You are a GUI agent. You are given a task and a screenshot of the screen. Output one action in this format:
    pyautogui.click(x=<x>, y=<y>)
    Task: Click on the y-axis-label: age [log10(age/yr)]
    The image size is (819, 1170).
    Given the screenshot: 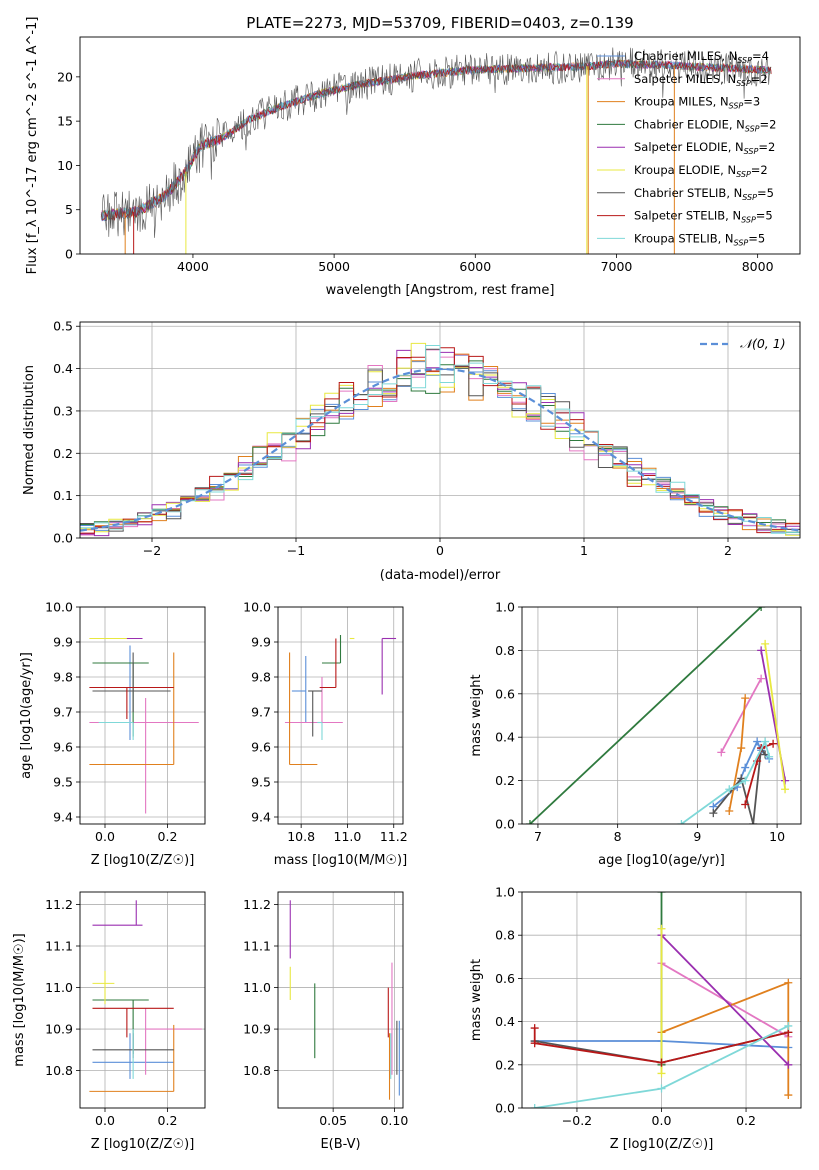 What is the action you would take?
    pyautogui.click(x=26, y=715)
    